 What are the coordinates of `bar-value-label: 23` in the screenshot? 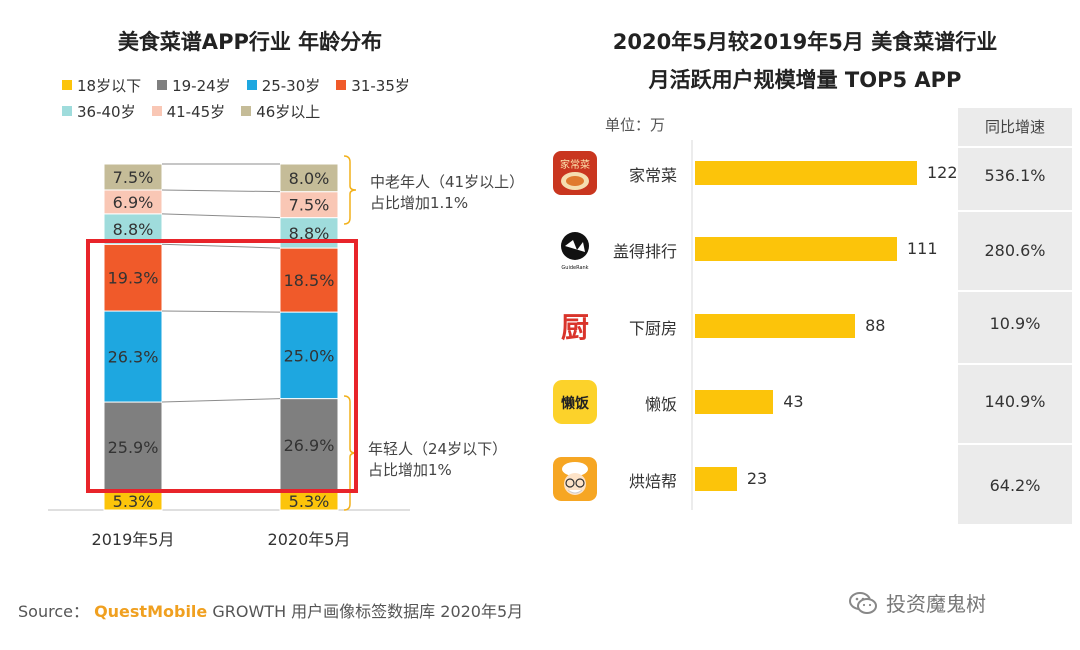 It's located at (757, 478).